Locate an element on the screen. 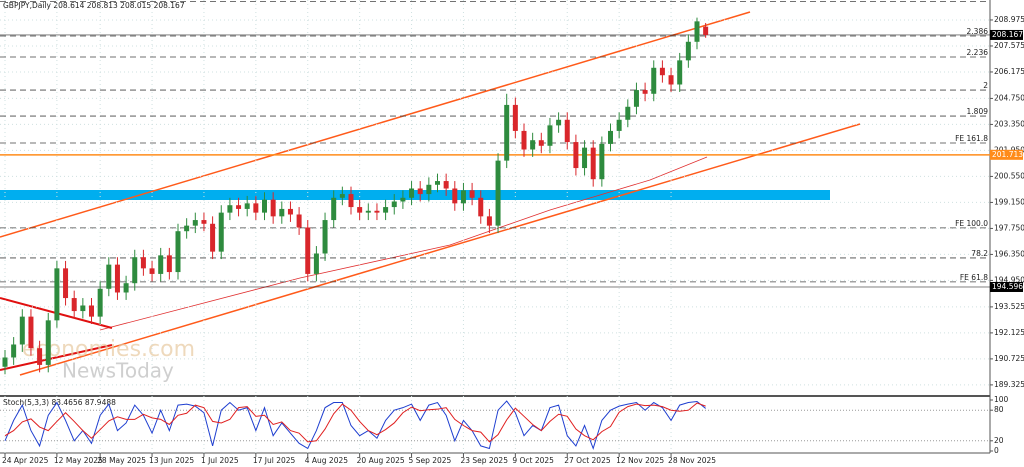 The height and width of the screenshot is (467, 1024). y-tick-label: 190.725 is located at coordinates (1009, 358).